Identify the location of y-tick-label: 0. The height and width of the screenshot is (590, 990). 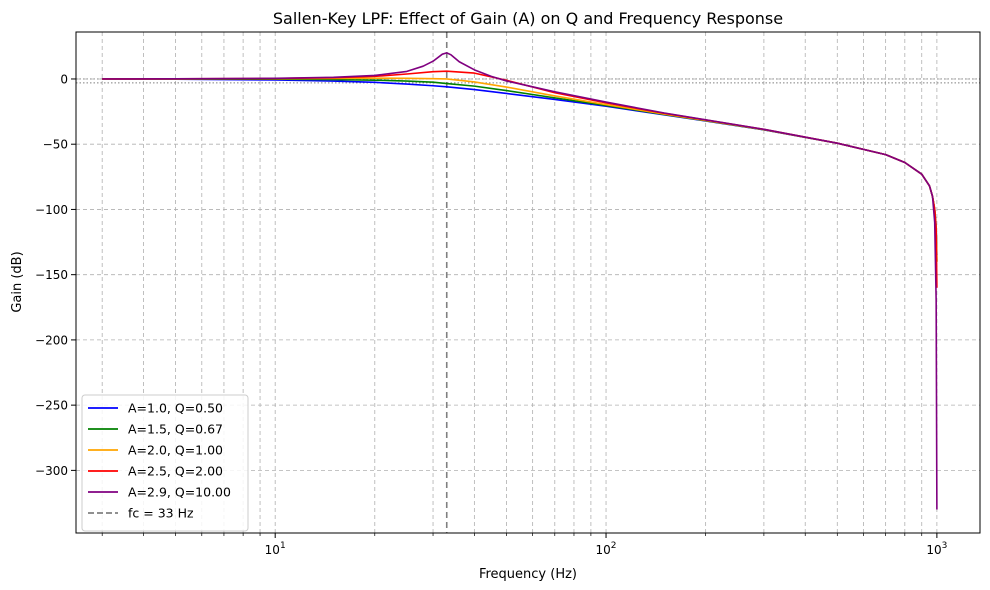
(64, 79).